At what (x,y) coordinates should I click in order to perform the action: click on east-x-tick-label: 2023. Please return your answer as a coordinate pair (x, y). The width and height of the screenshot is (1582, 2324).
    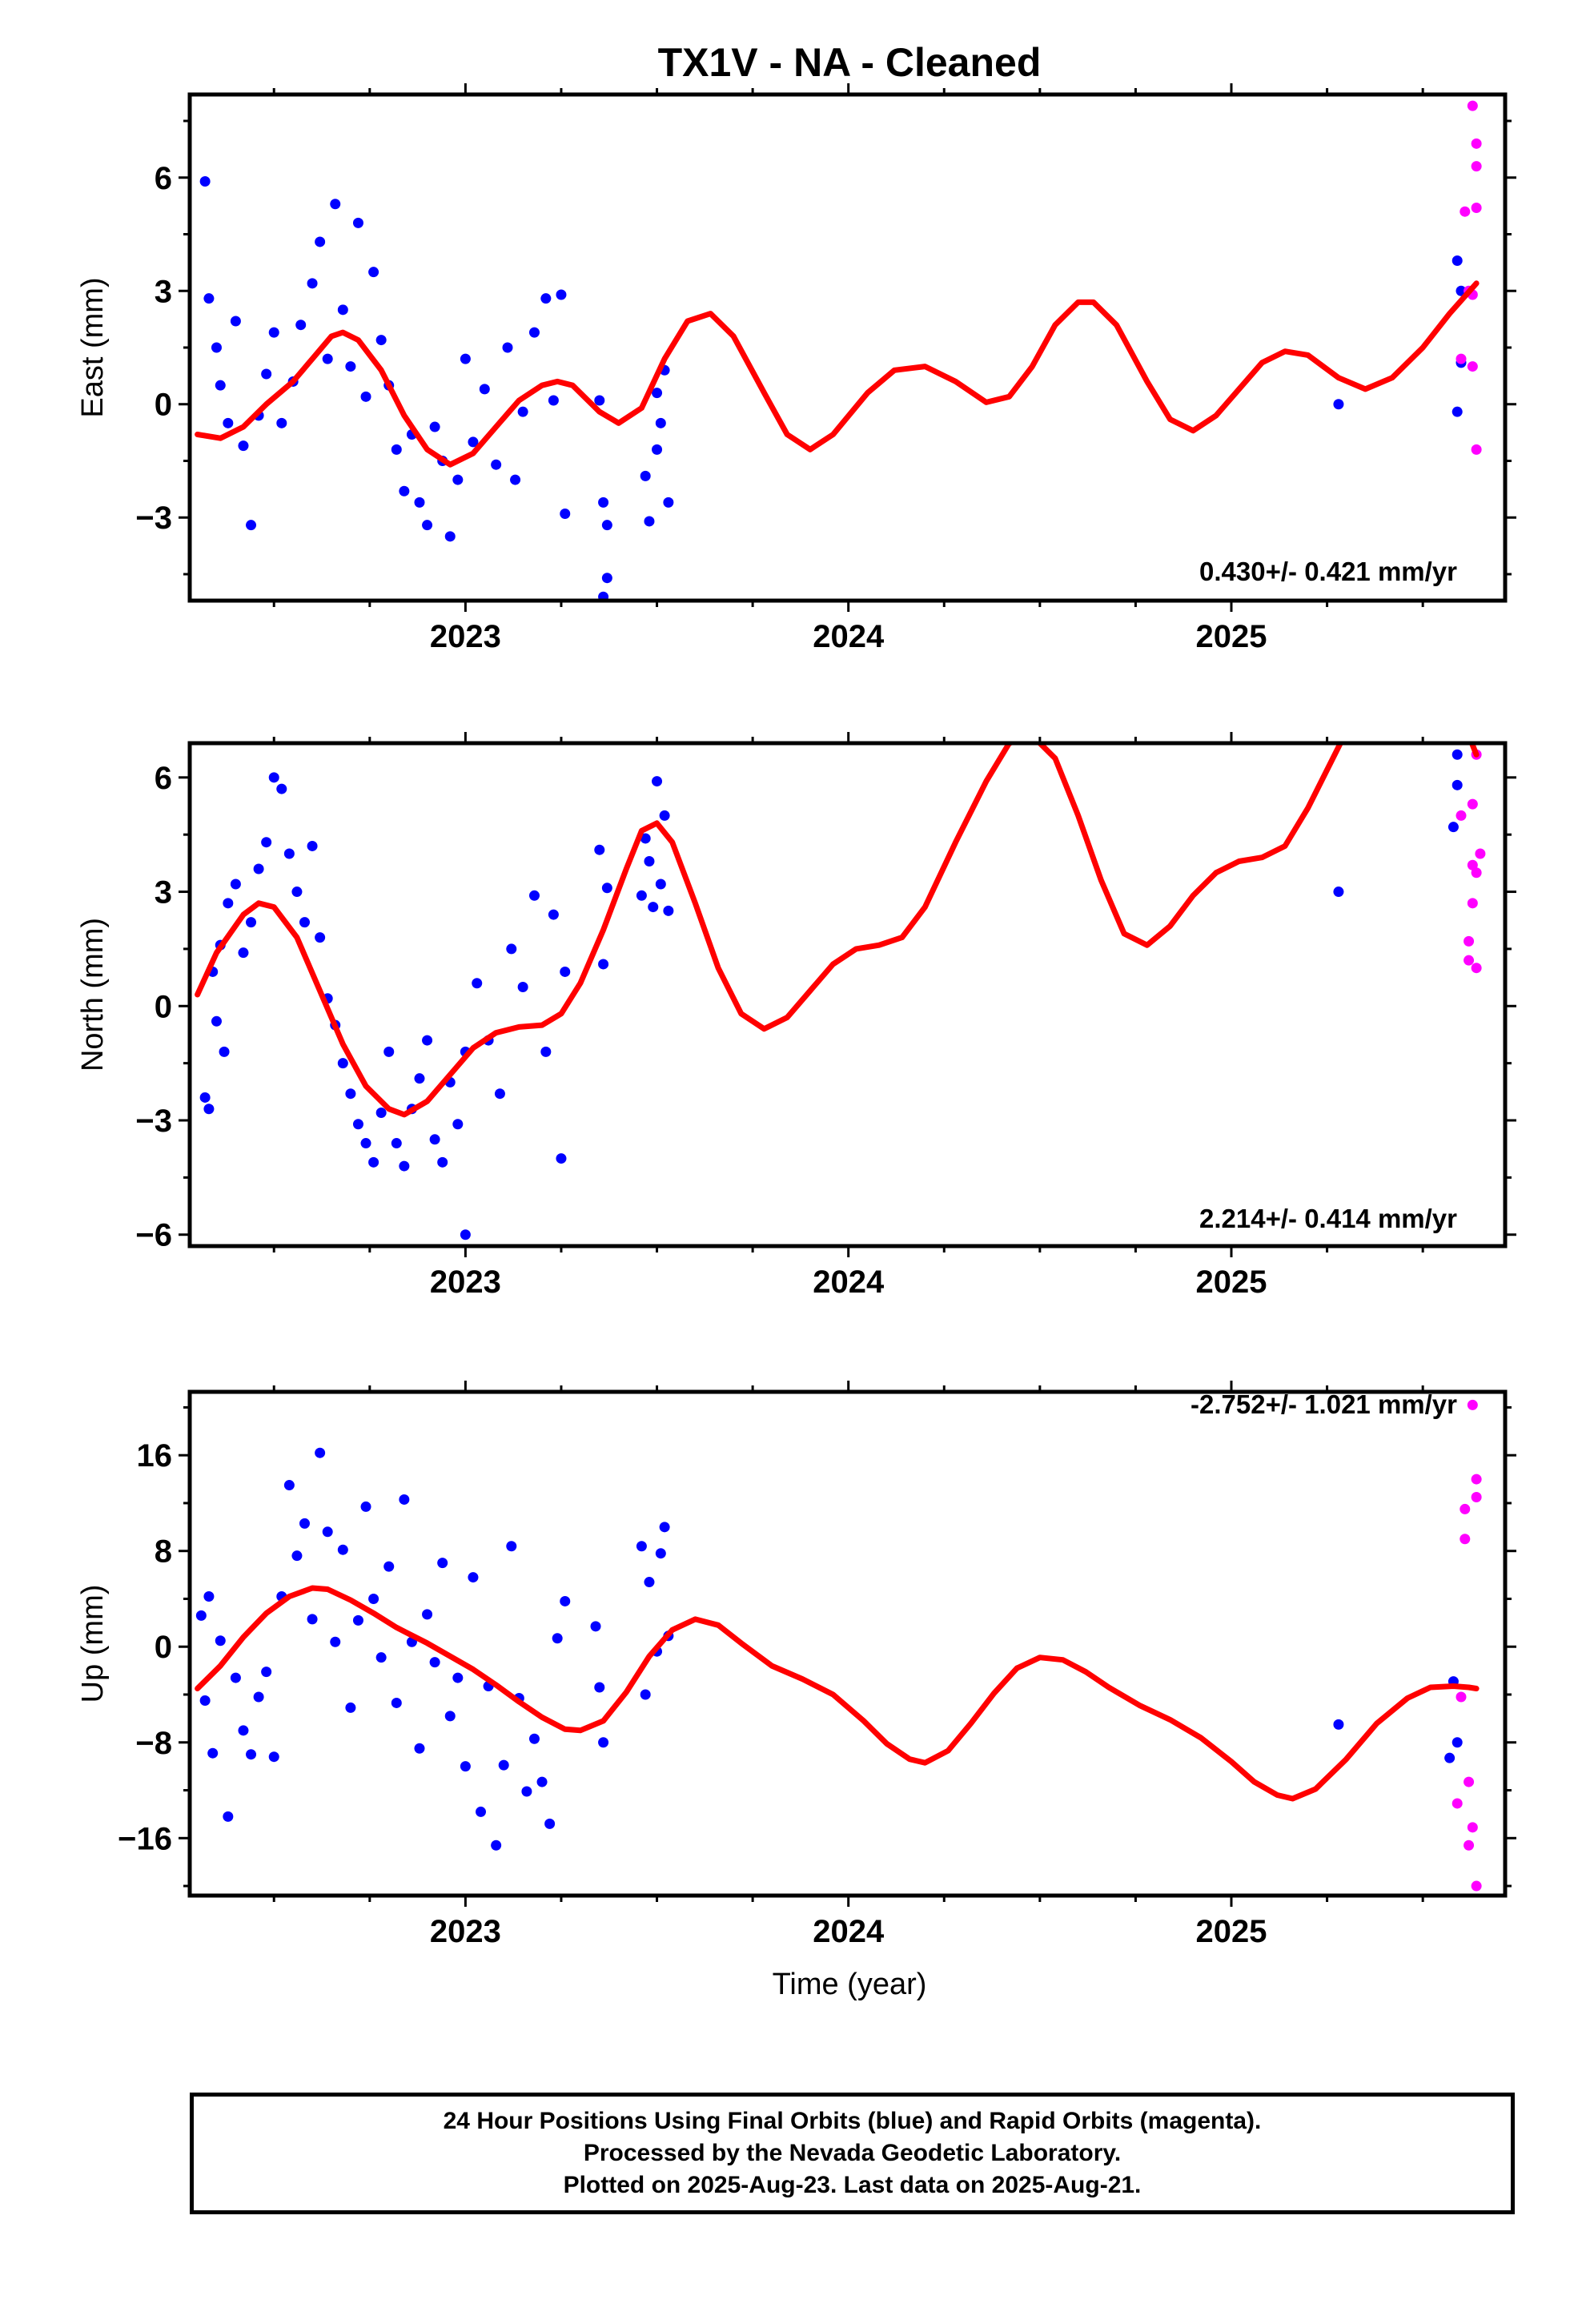
    Looking at the image, I should click on (466, 636).